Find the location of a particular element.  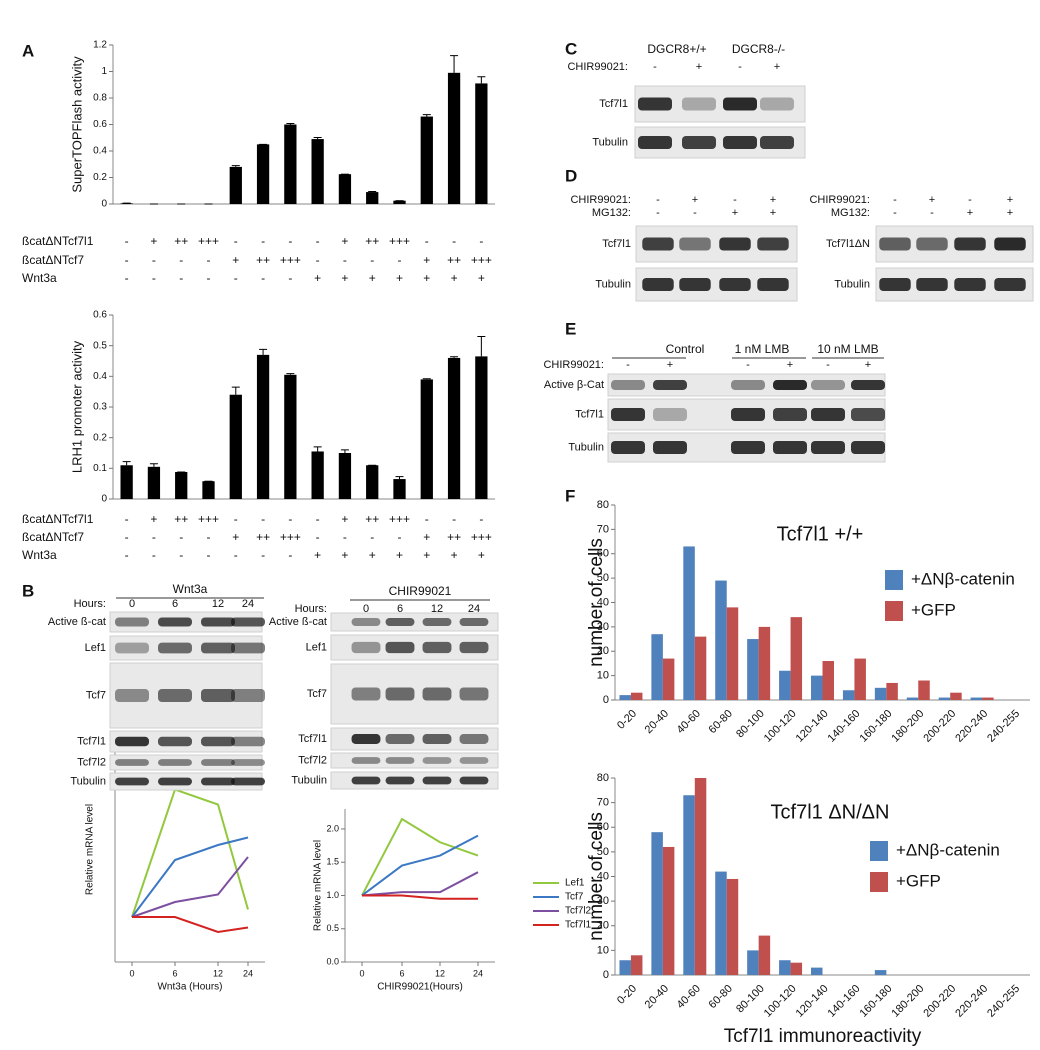

legend-label: +GFP is located at coordinates (933, 609).